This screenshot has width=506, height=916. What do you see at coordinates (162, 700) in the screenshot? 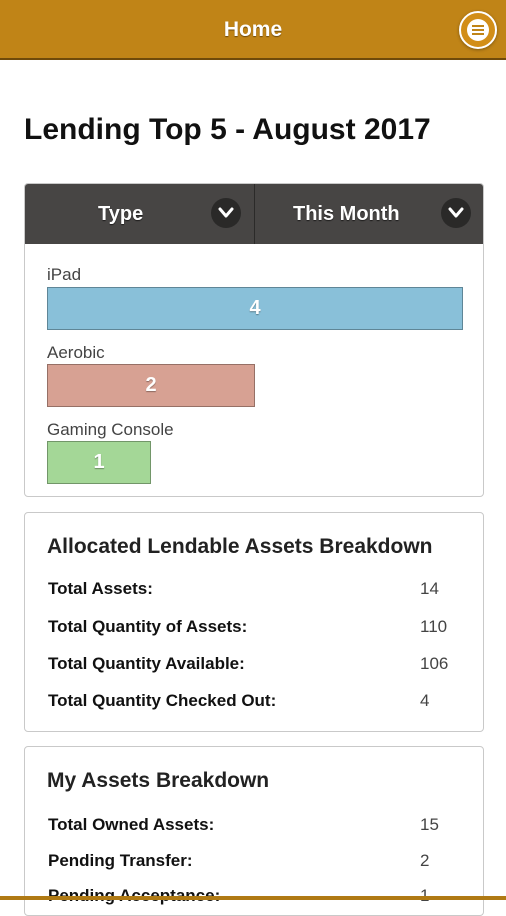
I see `stat-label: Total Quantity Checked Out:` at bounding box center [162, 700].